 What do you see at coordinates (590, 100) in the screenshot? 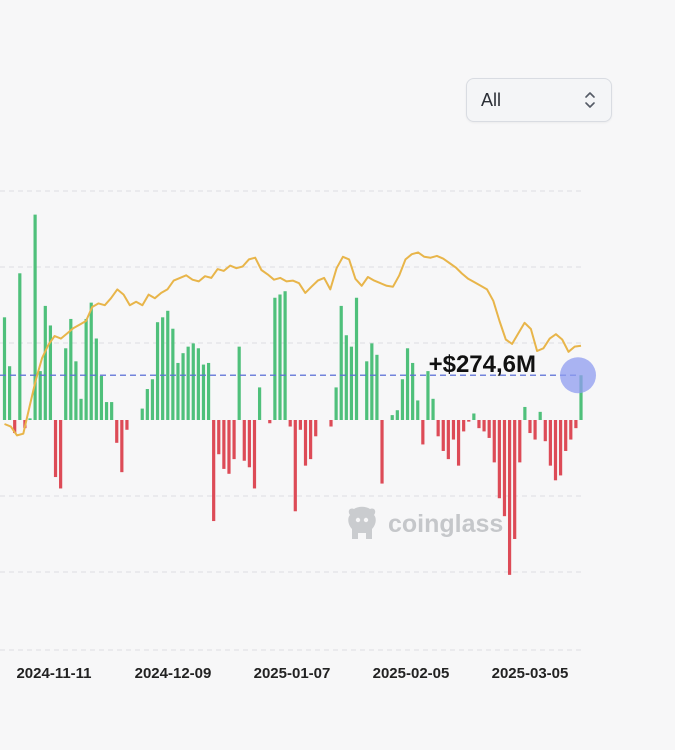
I see `chevron-up-down-icon` at bounding box center [590, 100].